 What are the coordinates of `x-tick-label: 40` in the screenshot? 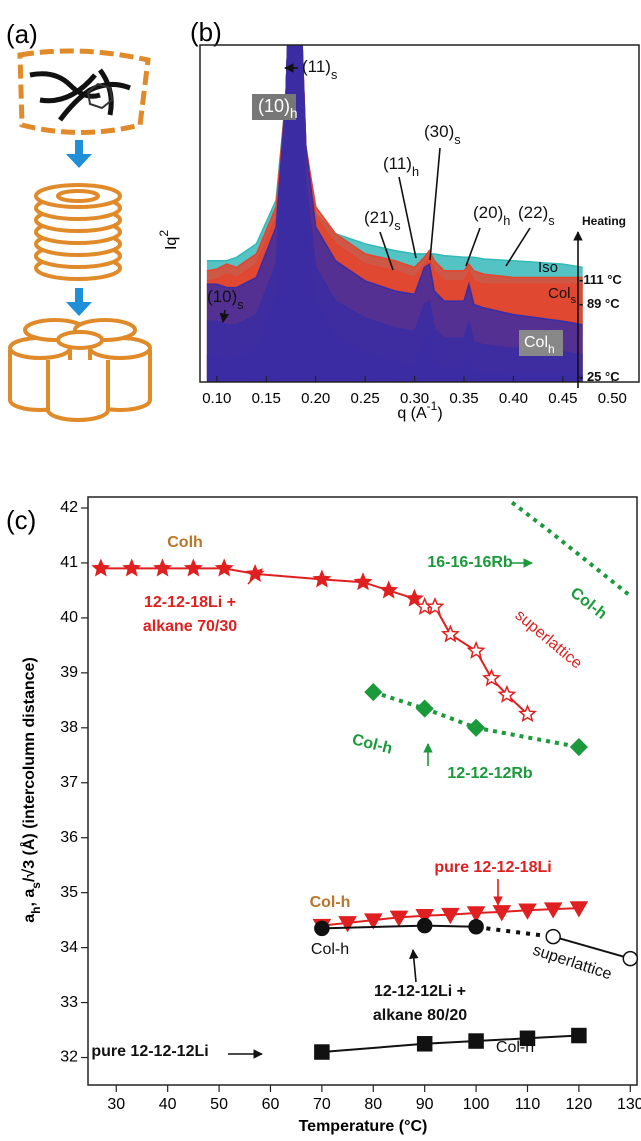 It's located at (168, 1104).